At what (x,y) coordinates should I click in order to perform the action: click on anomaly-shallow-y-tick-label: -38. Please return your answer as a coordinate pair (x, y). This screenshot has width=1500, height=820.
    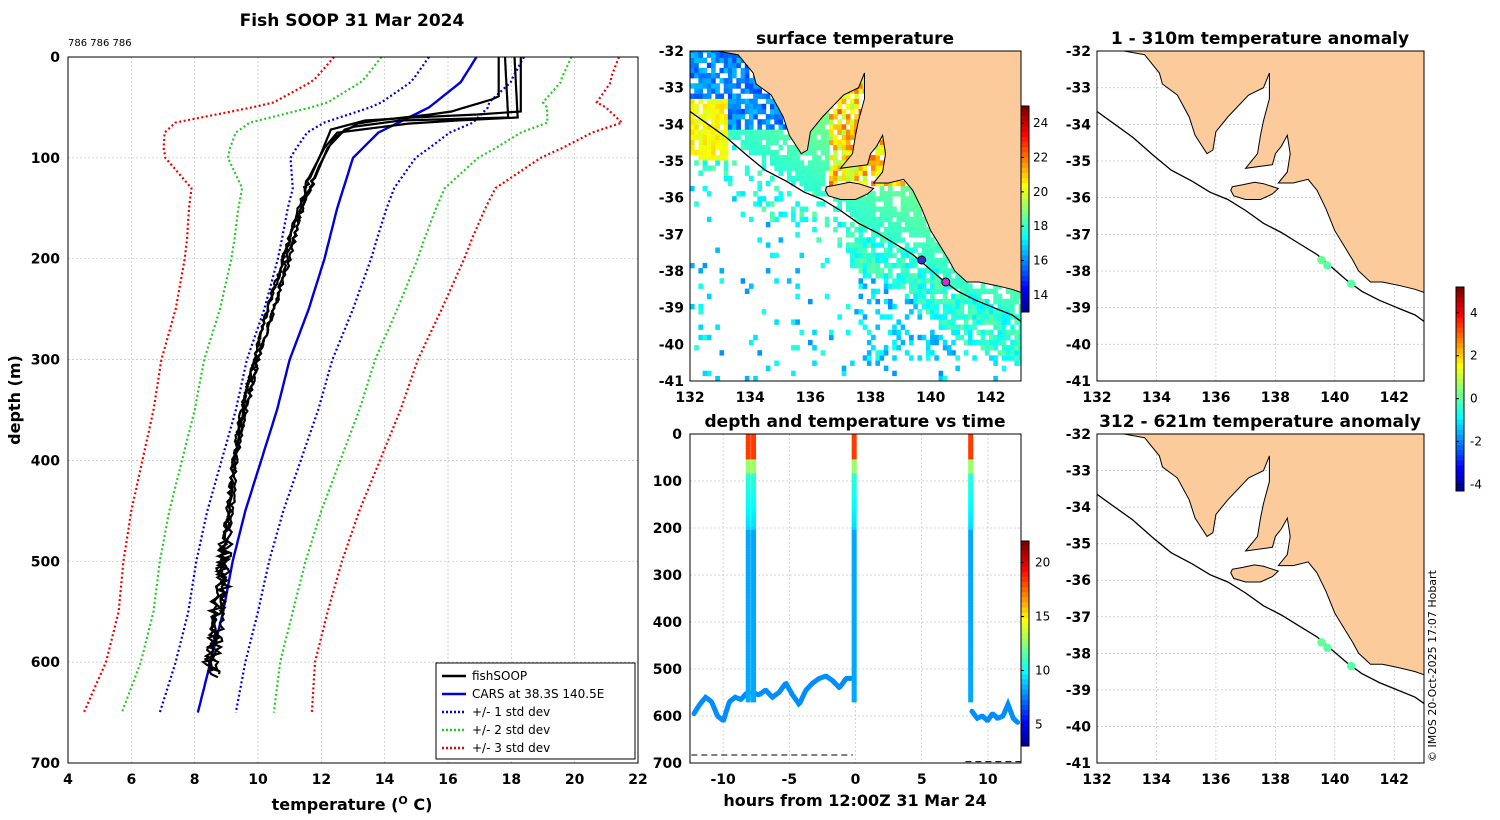
    Looking at the image, I should click on (1078, 272).